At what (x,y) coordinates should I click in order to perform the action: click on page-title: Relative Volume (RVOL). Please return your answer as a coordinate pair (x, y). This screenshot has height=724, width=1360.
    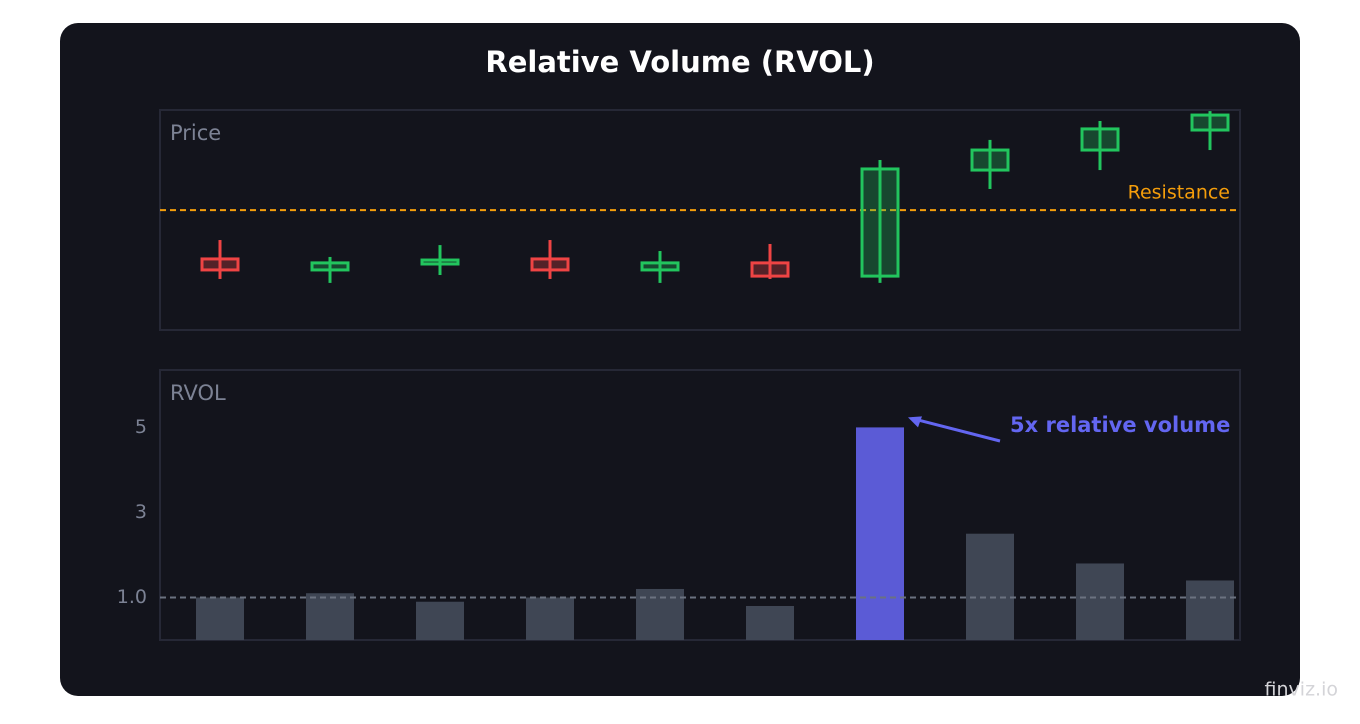
    Looking at the image, I should click on (679, 62).